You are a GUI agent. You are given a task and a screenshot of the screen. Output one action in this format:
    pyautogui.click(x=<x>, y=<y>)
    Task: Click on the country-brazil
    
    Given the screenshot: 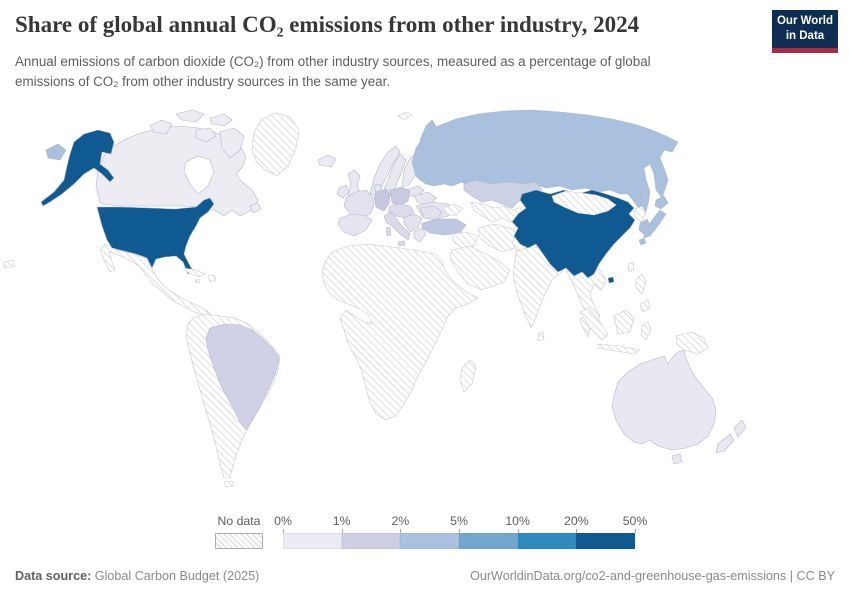 What is the action you would take?
    pyautogui.click(x=242, y=377)
    